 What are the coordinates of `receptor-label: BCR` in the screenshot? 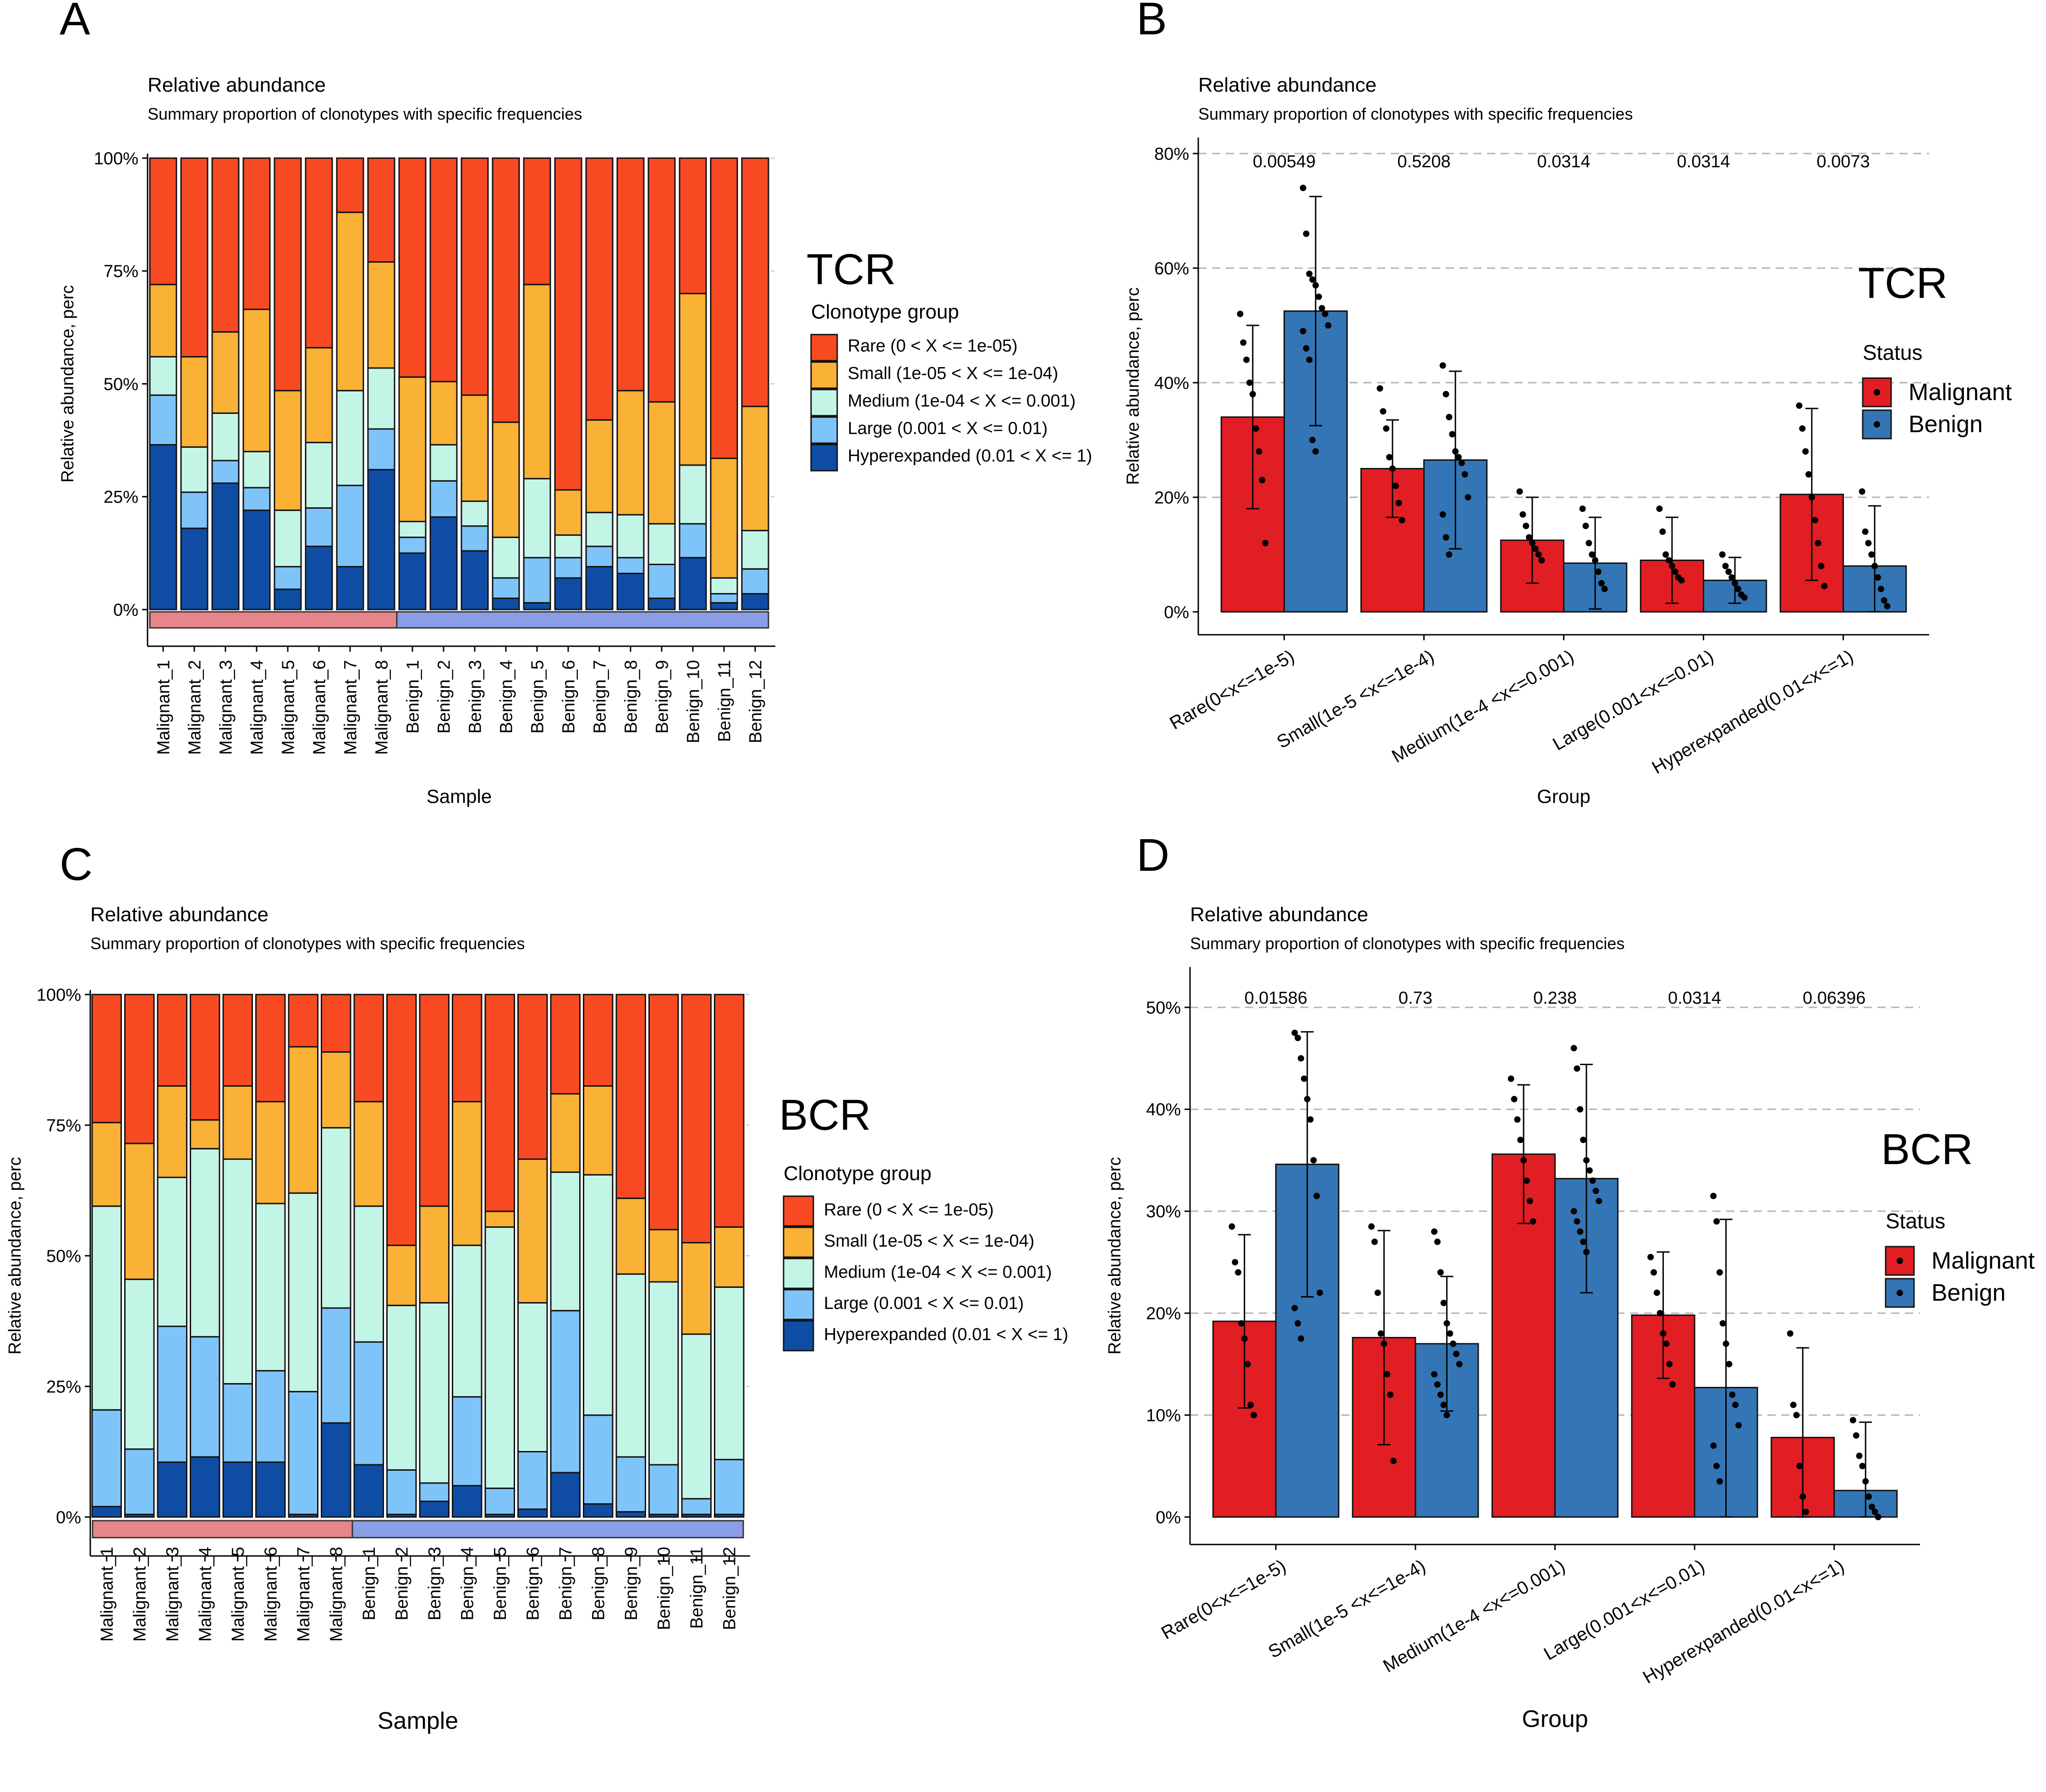 It's located at (825, 1115).